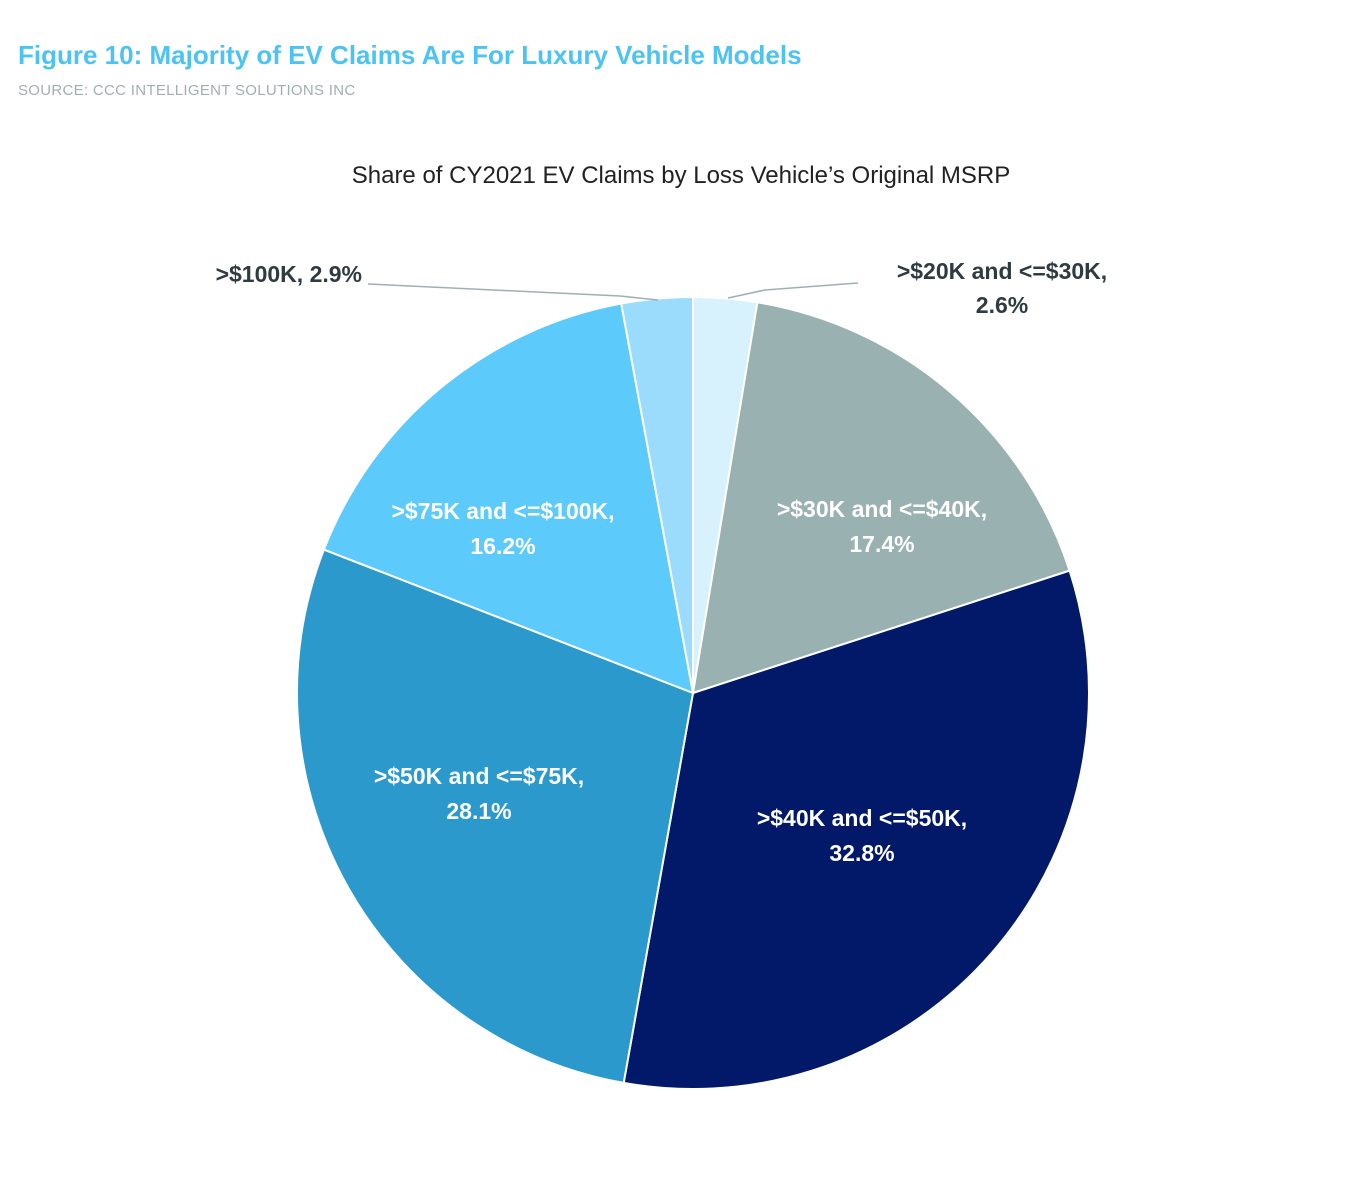  Describe the element at coordinates (1002, 305) in the screenshot. I see `slice-value-label: 2.6%` at that location.